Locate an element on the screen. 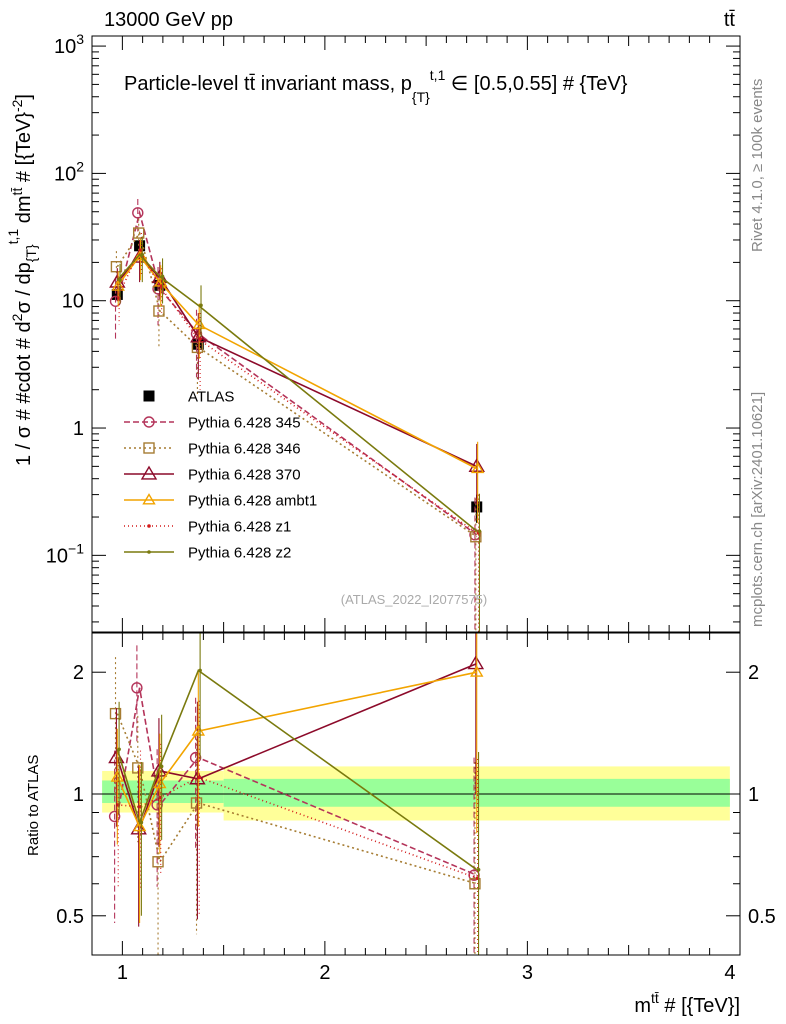  ratio-y-tick-label-right: 0.5 is located at coordinates (762, 917).